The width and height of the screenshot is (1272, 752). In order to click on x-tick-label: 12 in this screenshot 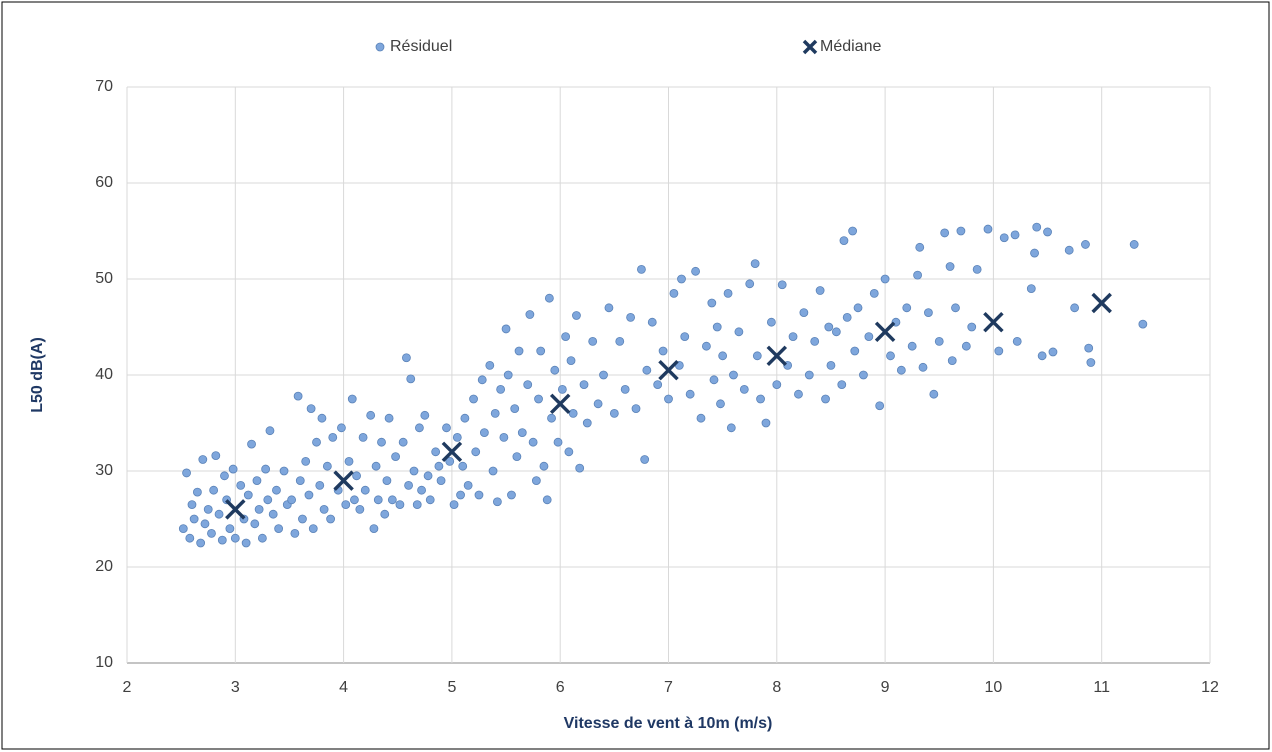, I will do `click(1210, 687)`.